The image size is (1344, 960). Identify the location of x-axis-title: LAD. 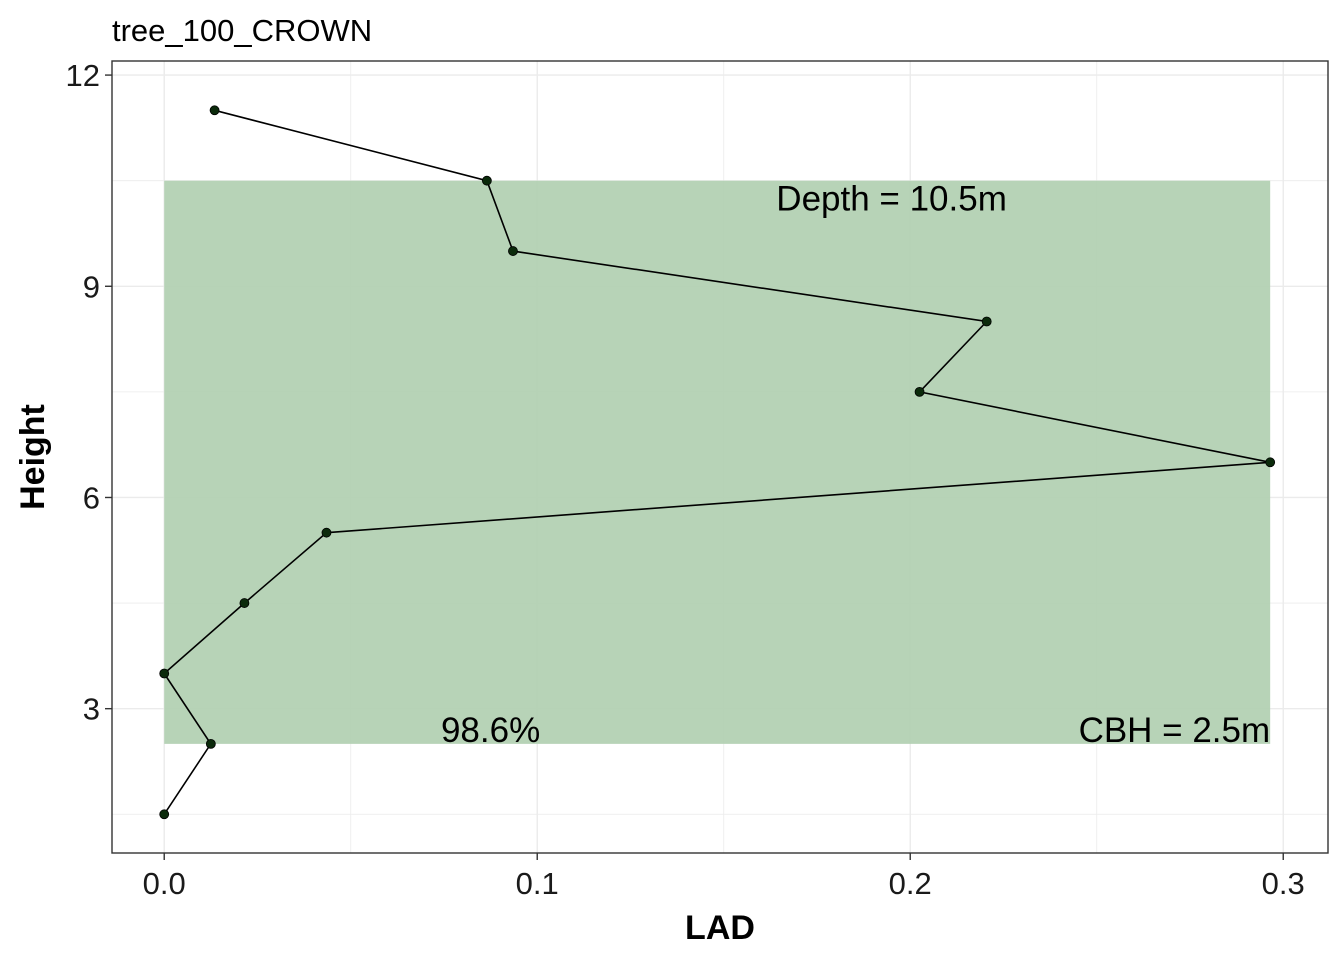
(720, 928).